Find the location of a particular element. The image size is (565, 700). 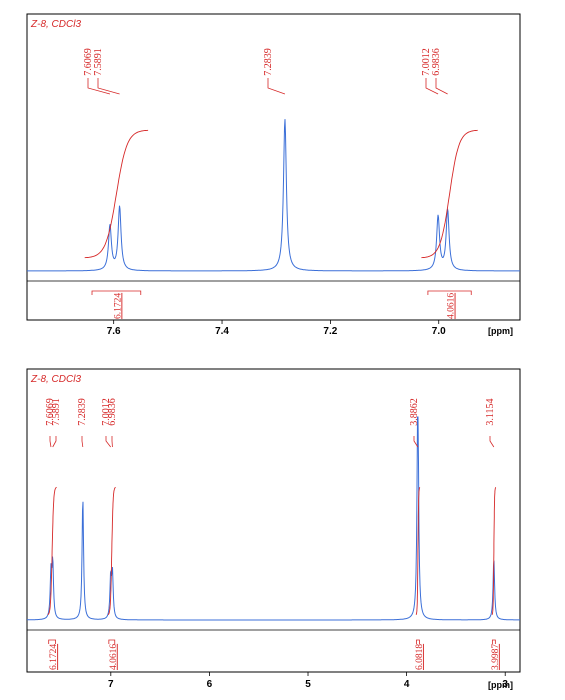

integral-value: 6.0818 is located at coordinates (420, 657).